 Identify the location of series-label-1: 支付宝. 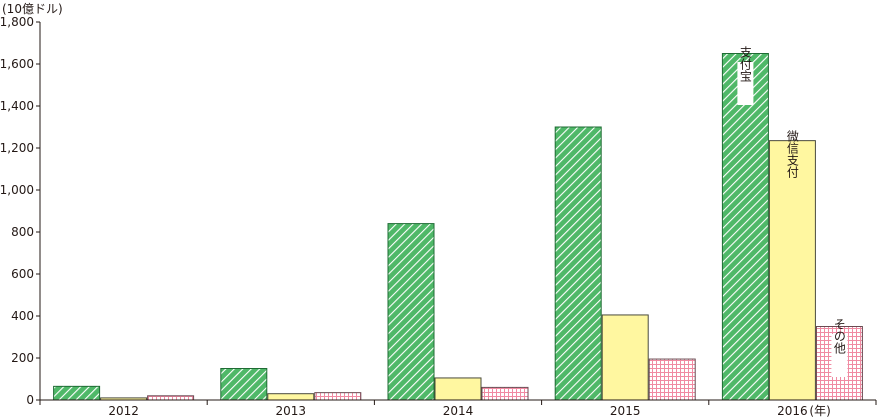
(745, 64).